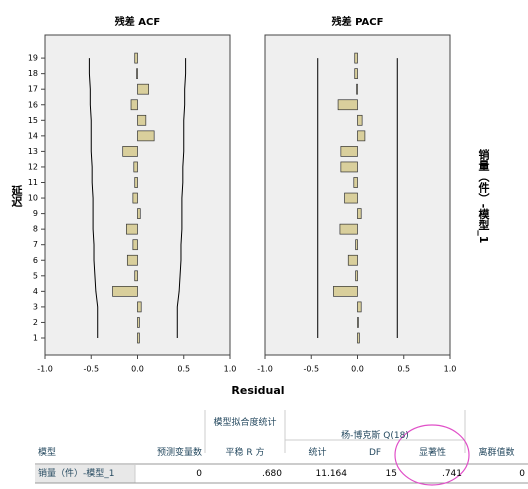 The image size is (528, 489). I want to click on y-tick-label: 19, so click(33, 58).